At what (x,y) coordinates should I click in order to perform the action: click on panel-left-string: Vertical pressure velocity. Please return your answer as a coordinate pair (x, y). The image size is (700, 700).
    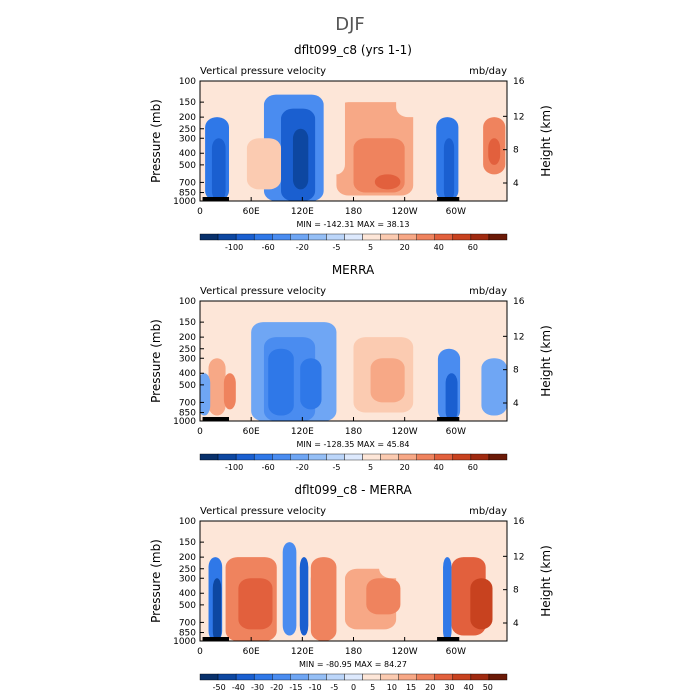
    Looking at the image, I should click on (263, 511).